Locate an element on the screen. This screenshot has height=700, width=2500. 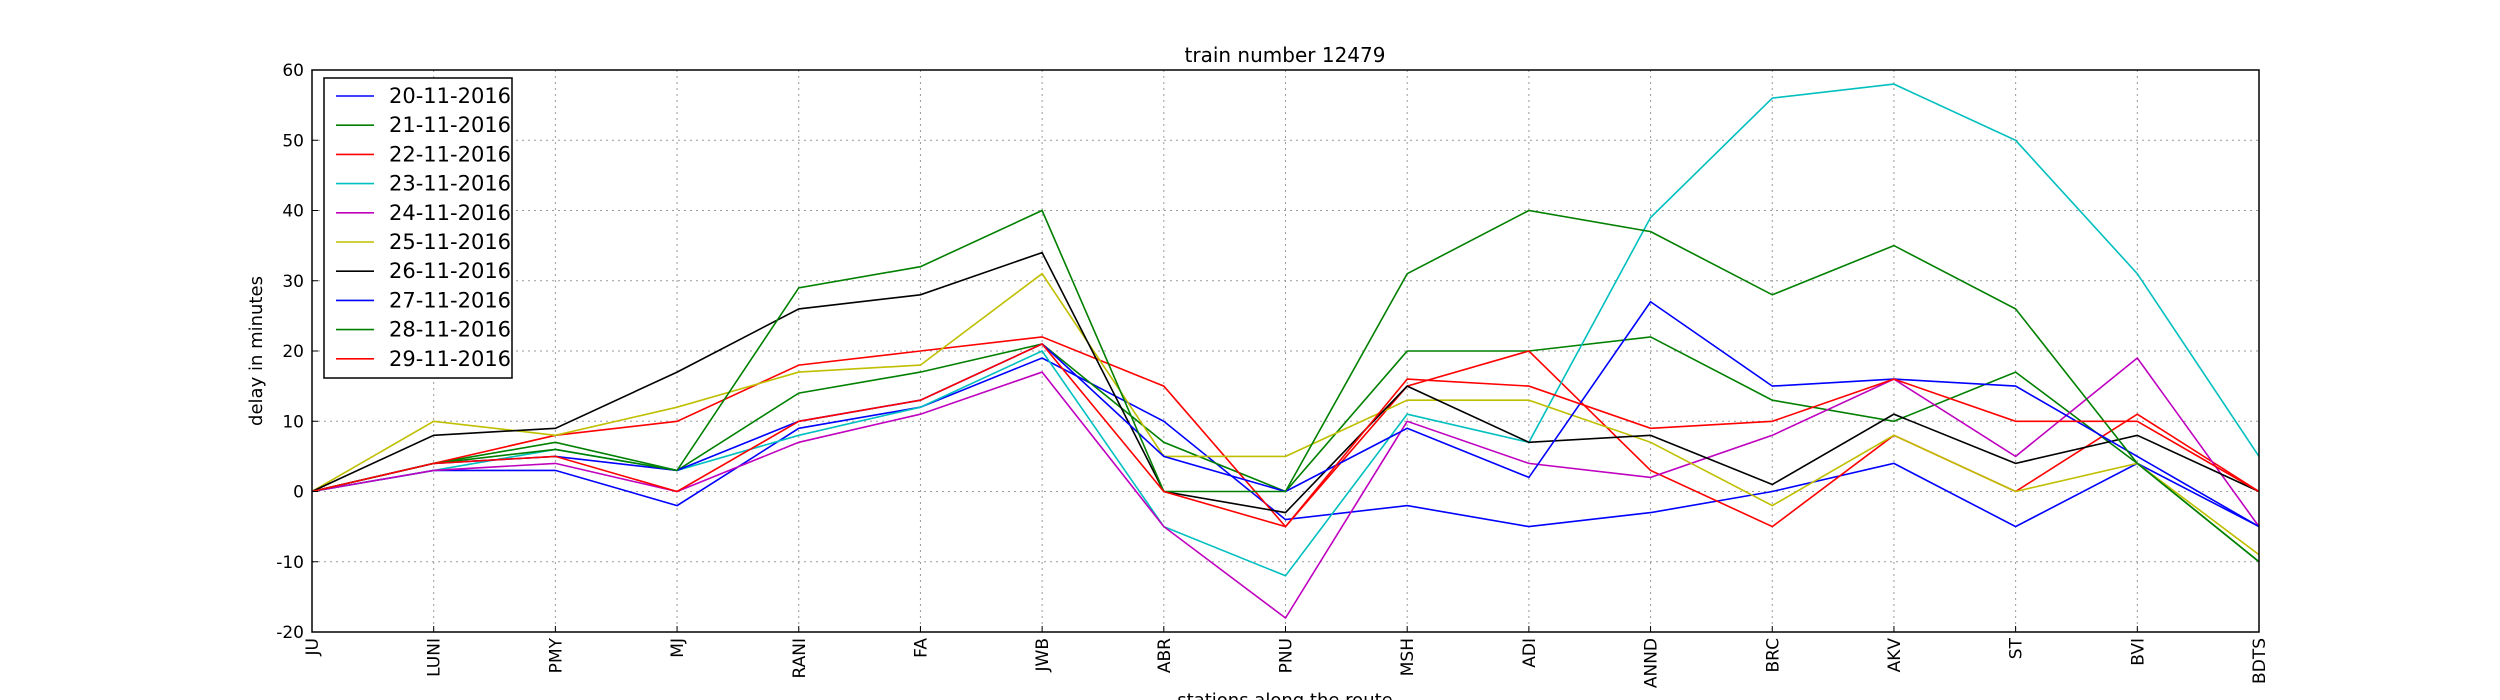
y-tick-label: 50 is located at coordinates (293, 141).